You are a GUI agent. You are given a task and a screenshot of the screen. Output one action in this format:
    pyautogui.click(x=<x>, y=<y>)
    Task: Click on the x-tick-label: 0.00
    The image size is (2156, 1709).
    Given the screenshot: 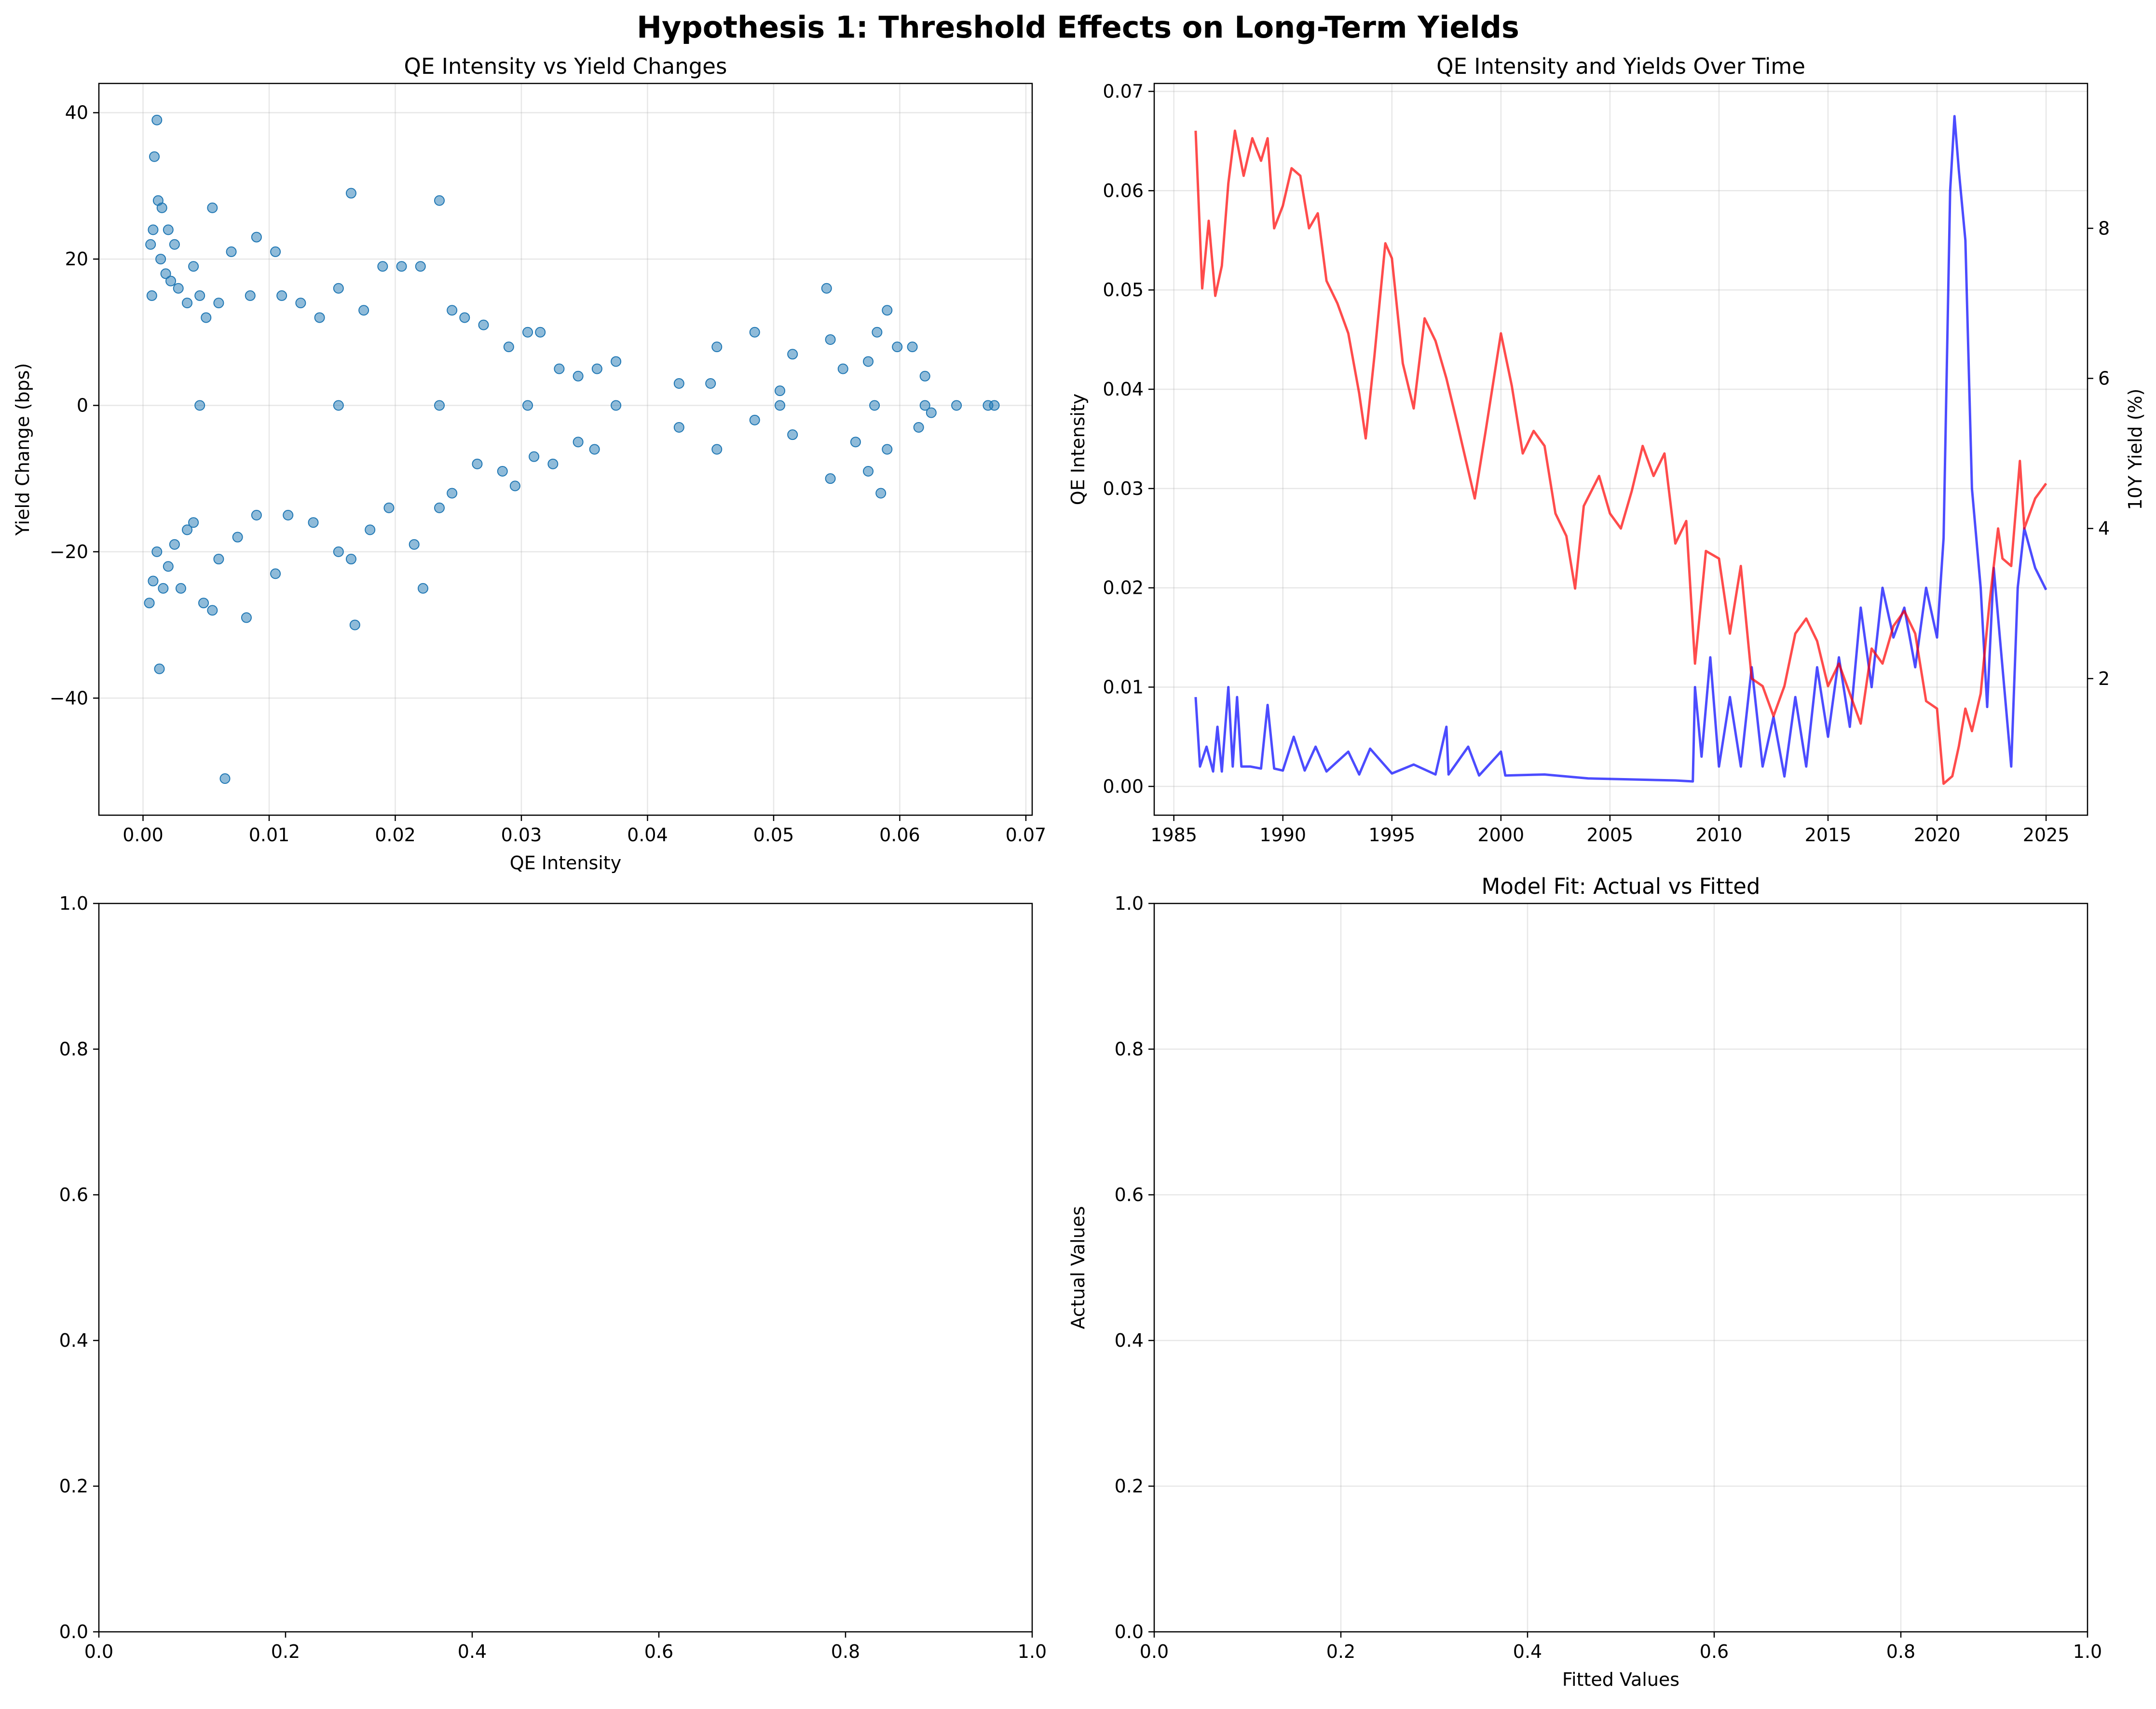 What is the action you would take?
    pyautogui.click(x=143, y=835)
    